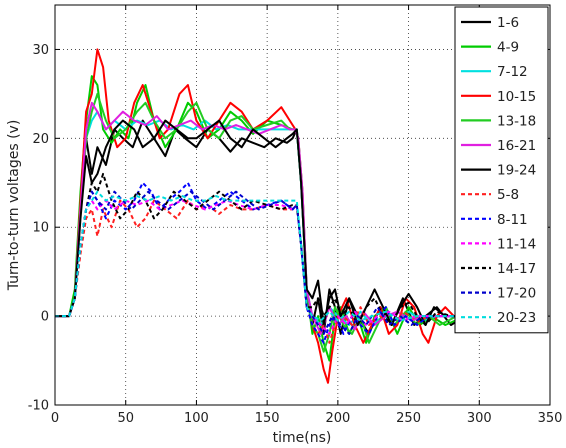 Image resolution: width=566 pixels, height=448 pixels. I want to click on legend-label: 17-20, so click(516, 294).